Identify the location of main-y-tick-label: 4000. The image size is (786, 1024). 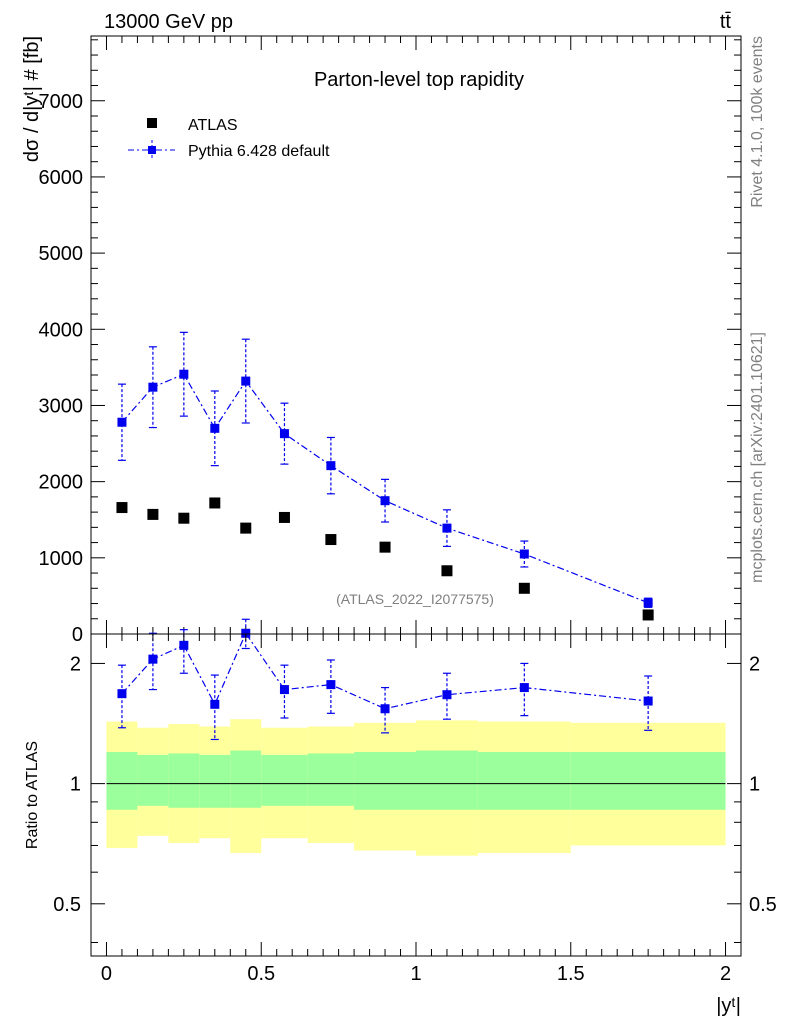
(61, 330).